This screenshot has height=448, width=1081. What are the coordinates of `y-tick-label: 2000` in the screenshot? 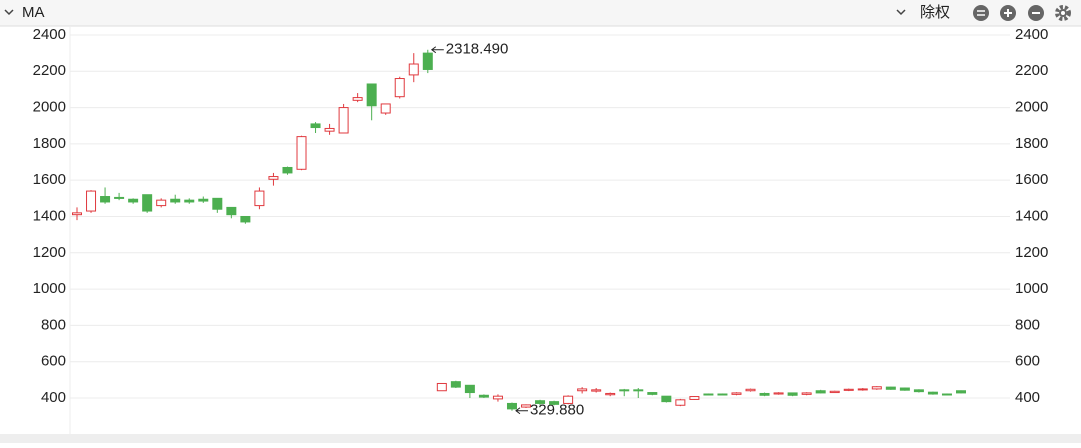 It's located at (49, 107).